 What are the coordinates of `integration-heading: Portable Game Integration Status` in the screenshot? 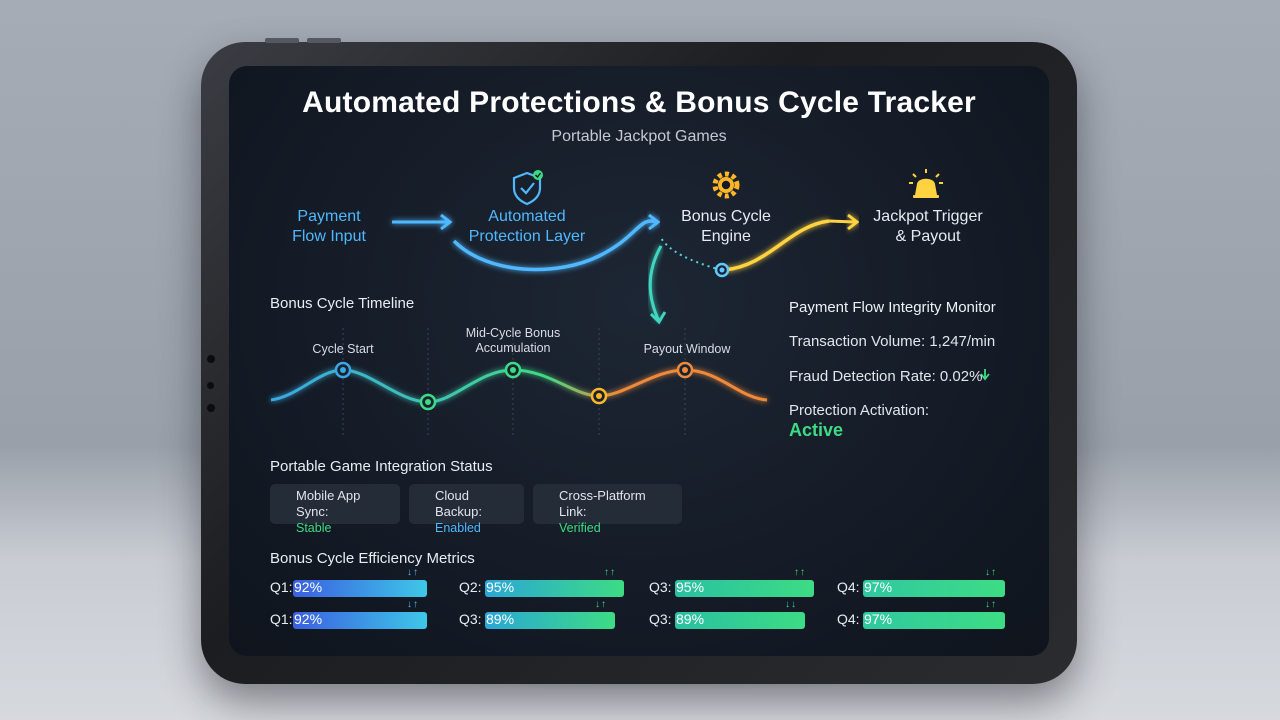 It's located at (381, 466).